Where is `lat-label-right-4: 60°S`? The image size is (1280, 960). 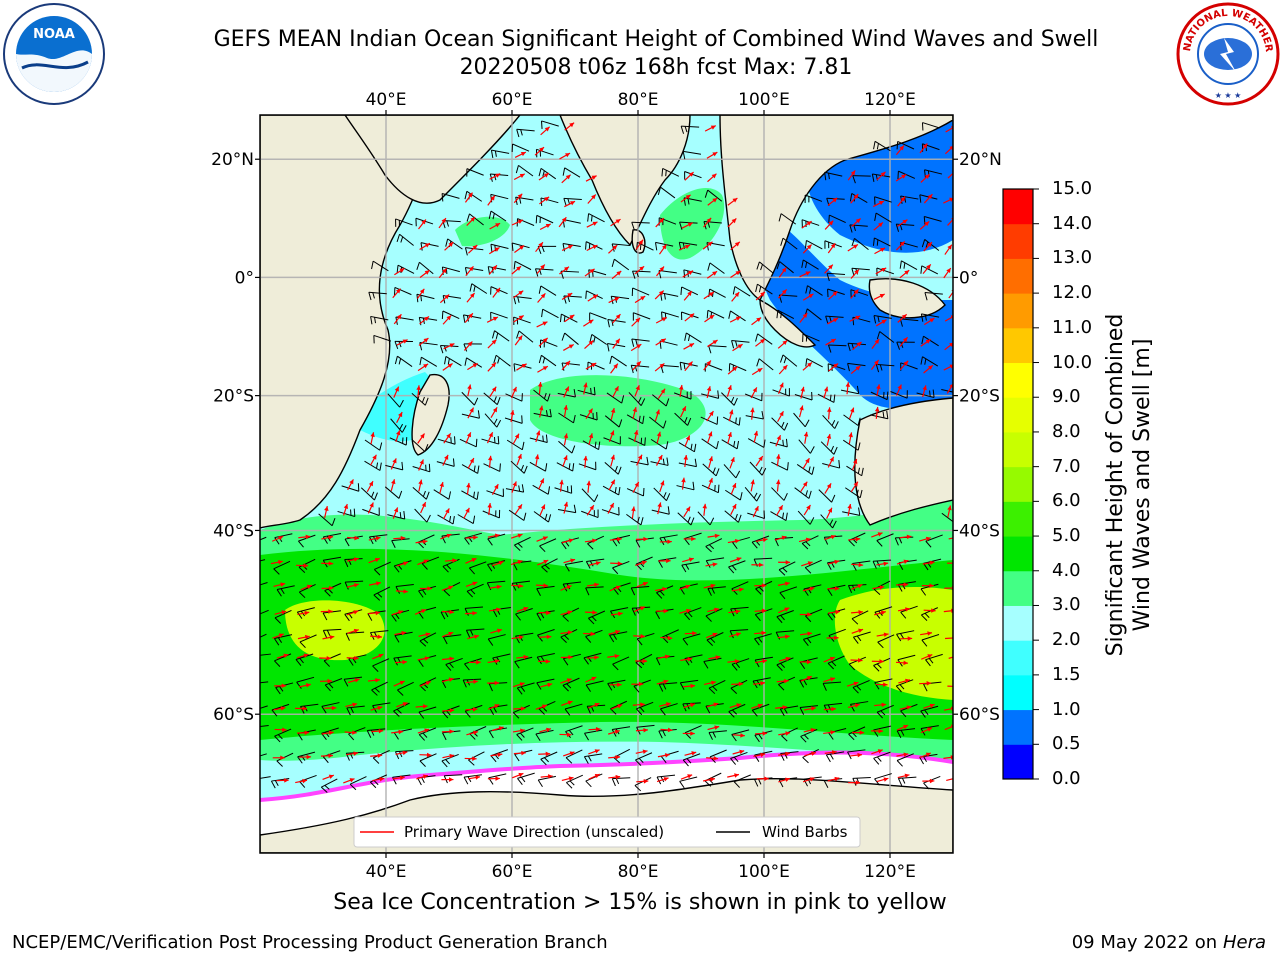 lat-label-right-4: 60°S is located at coordinates (979, 715).